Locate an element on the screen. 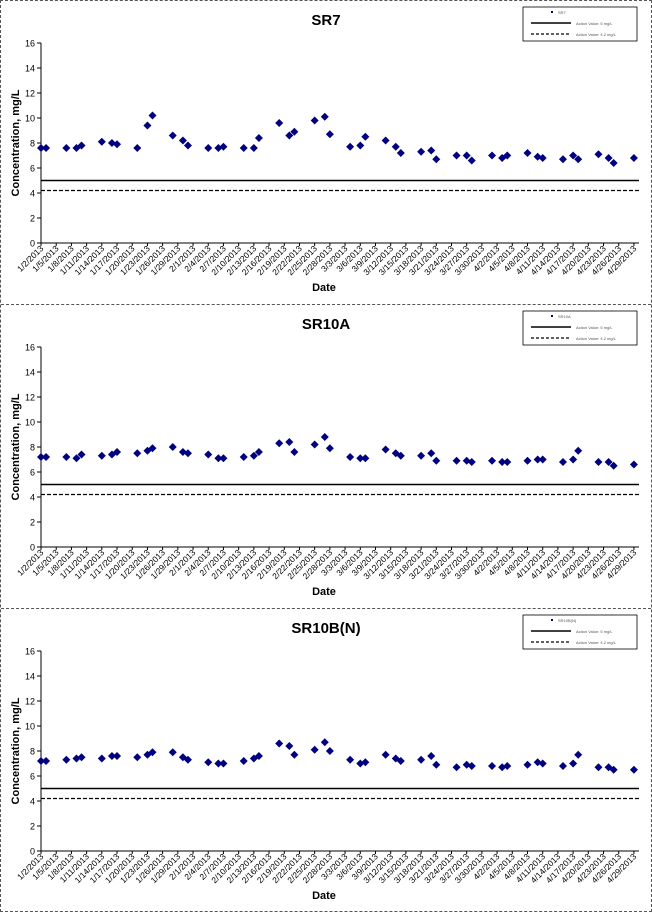 This screenshot has height=916, width=652. y-tick-label: 16 is located at coordinates (30, 652).